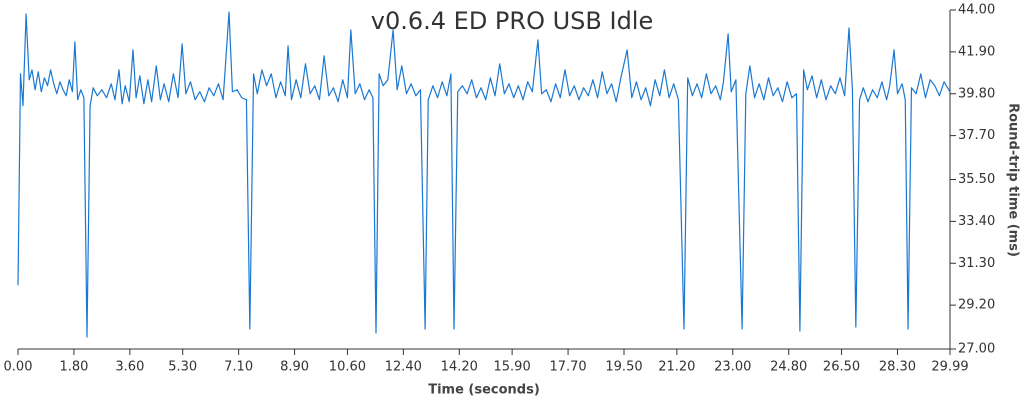 Image resolution: width=1024 pixels, height=400 pixels. Describe the element at coordinates (567, 367) in the screenshot. I see `x-tick-label: 17.70` at that location.